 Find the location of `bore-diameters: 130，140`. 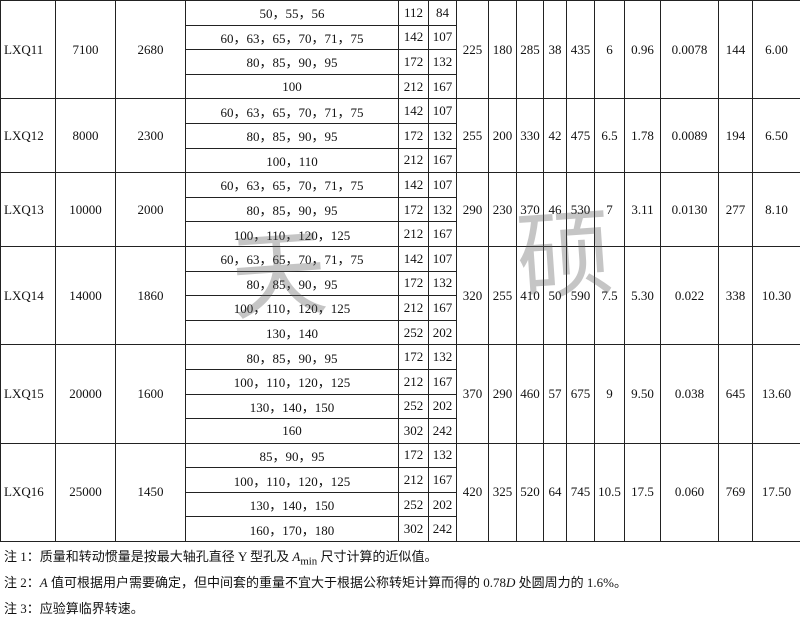

bore-diameters: 130，140 is located at coordinates (292, 332).